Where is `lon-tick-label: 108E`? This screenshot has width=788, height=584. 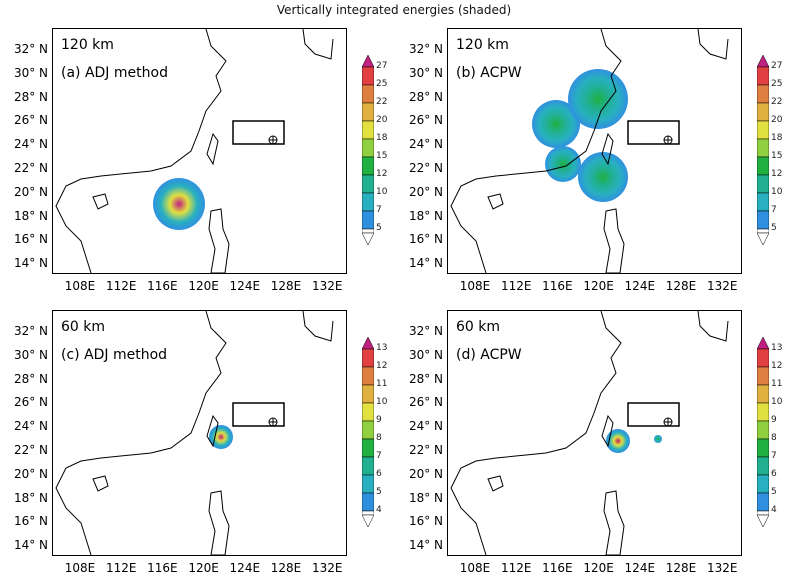 lon-tick-label: 108E is located at coordinates (80, 568).